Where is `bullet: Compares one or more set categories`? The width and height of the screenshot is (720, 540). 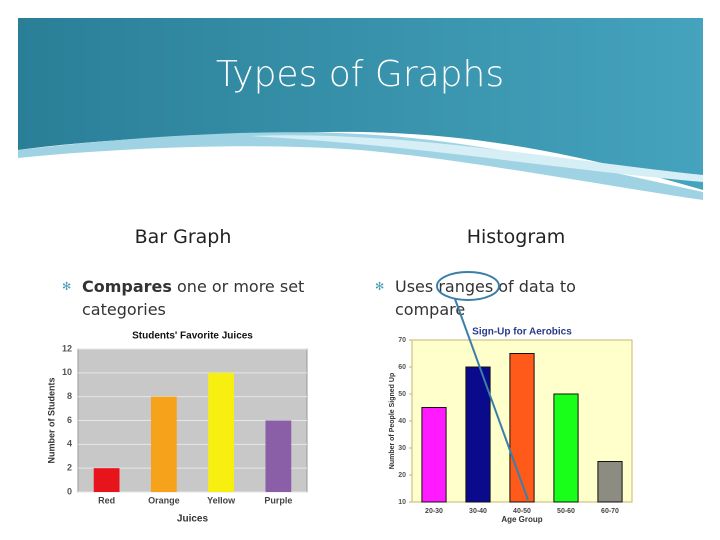 bullet: Compares one or more set categories is located at coordinates (197, 298).